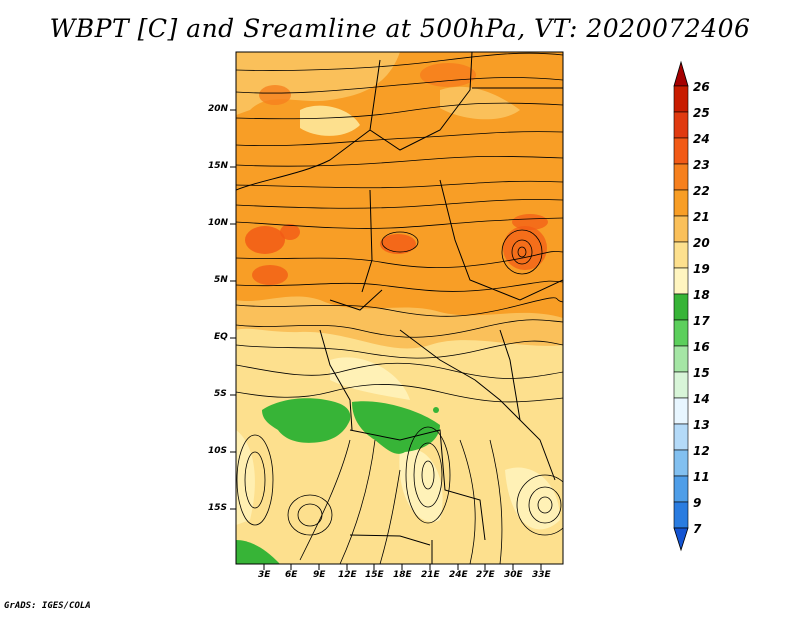  Describe the element at coordinates (701, 295) in the screenshot. I see `colorbar-label: 18` at that location.